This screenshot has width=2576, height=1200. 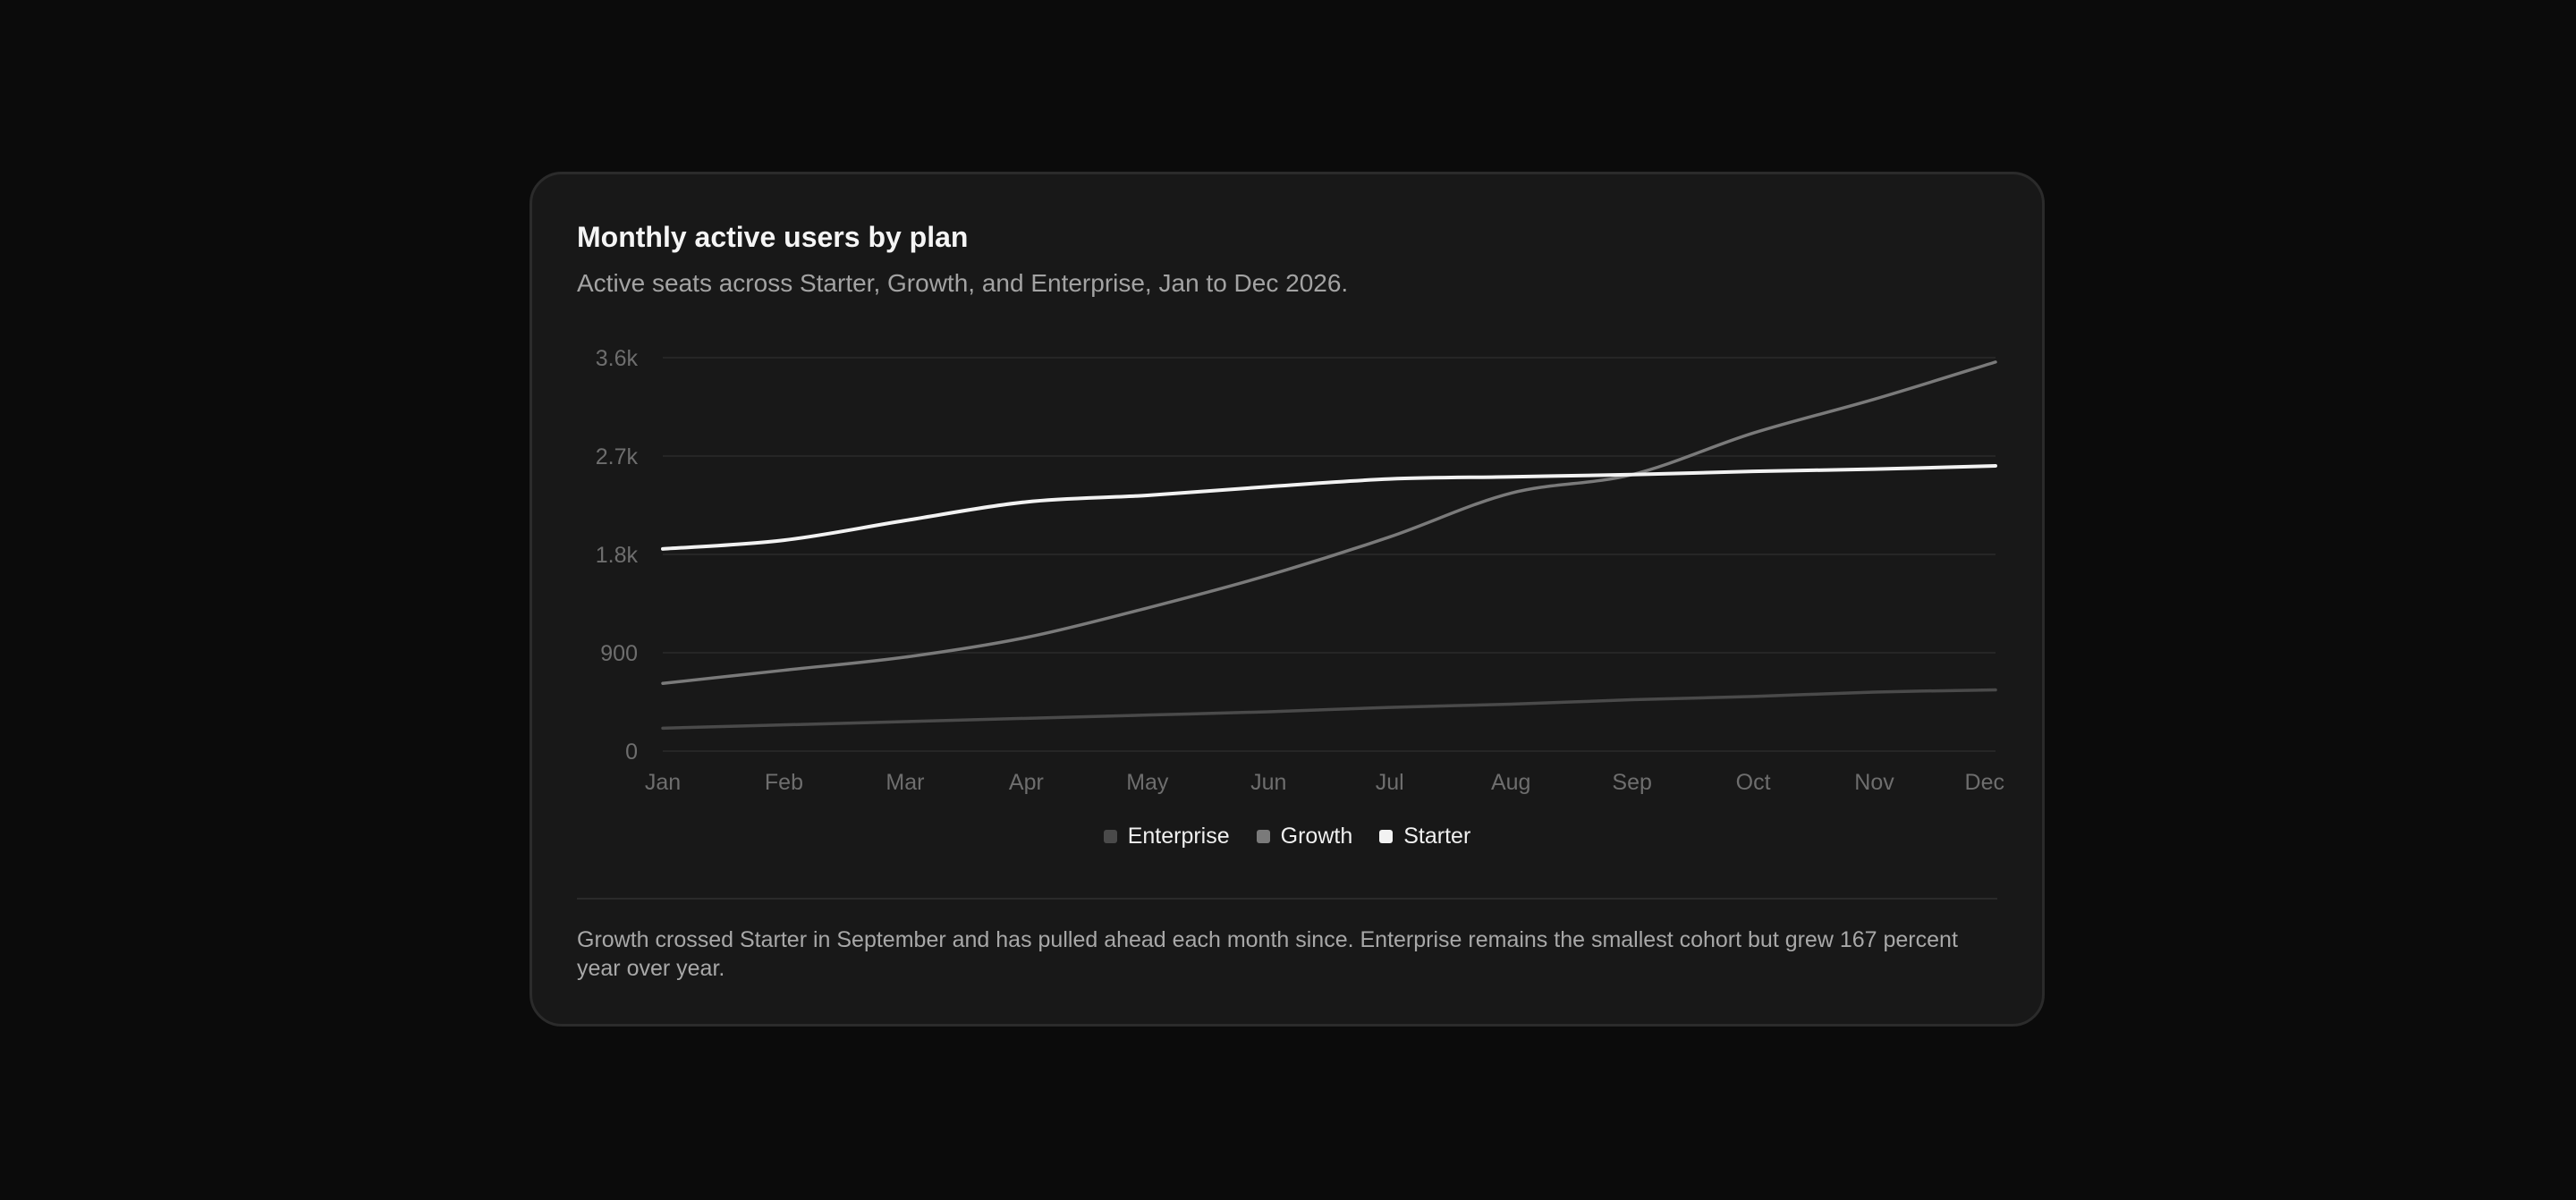 I want to click on series-line-enterprise, so click(x=1329, y=710).